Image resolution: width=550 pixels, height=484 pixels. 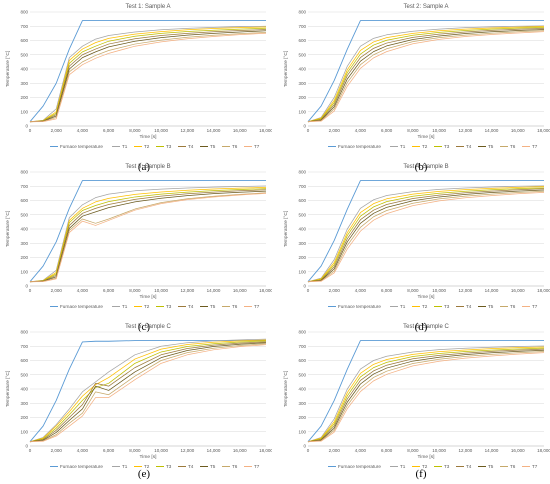 I want to click on y-tick-label: 400, so click(x=302, y=389).